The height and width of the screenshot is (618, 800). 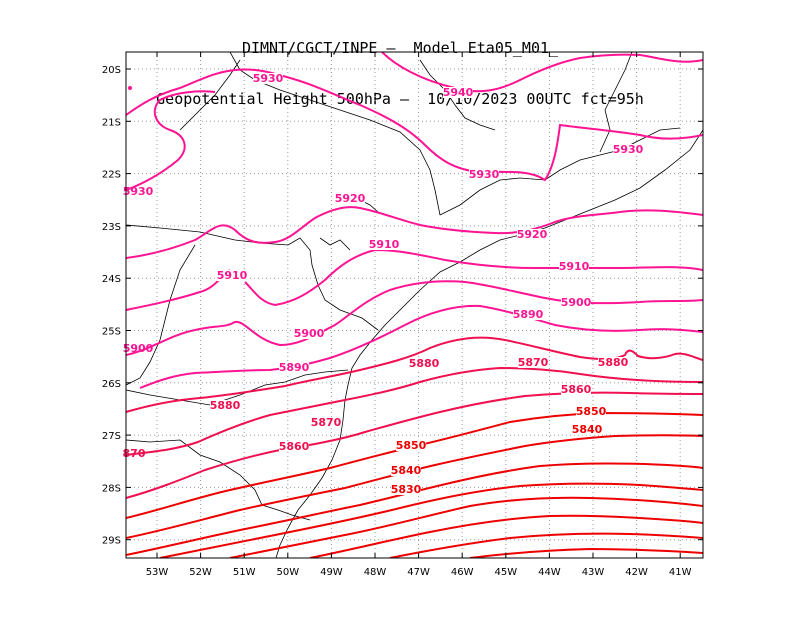 I want to click on lon-label: 53W, so click(x=157, y=572).